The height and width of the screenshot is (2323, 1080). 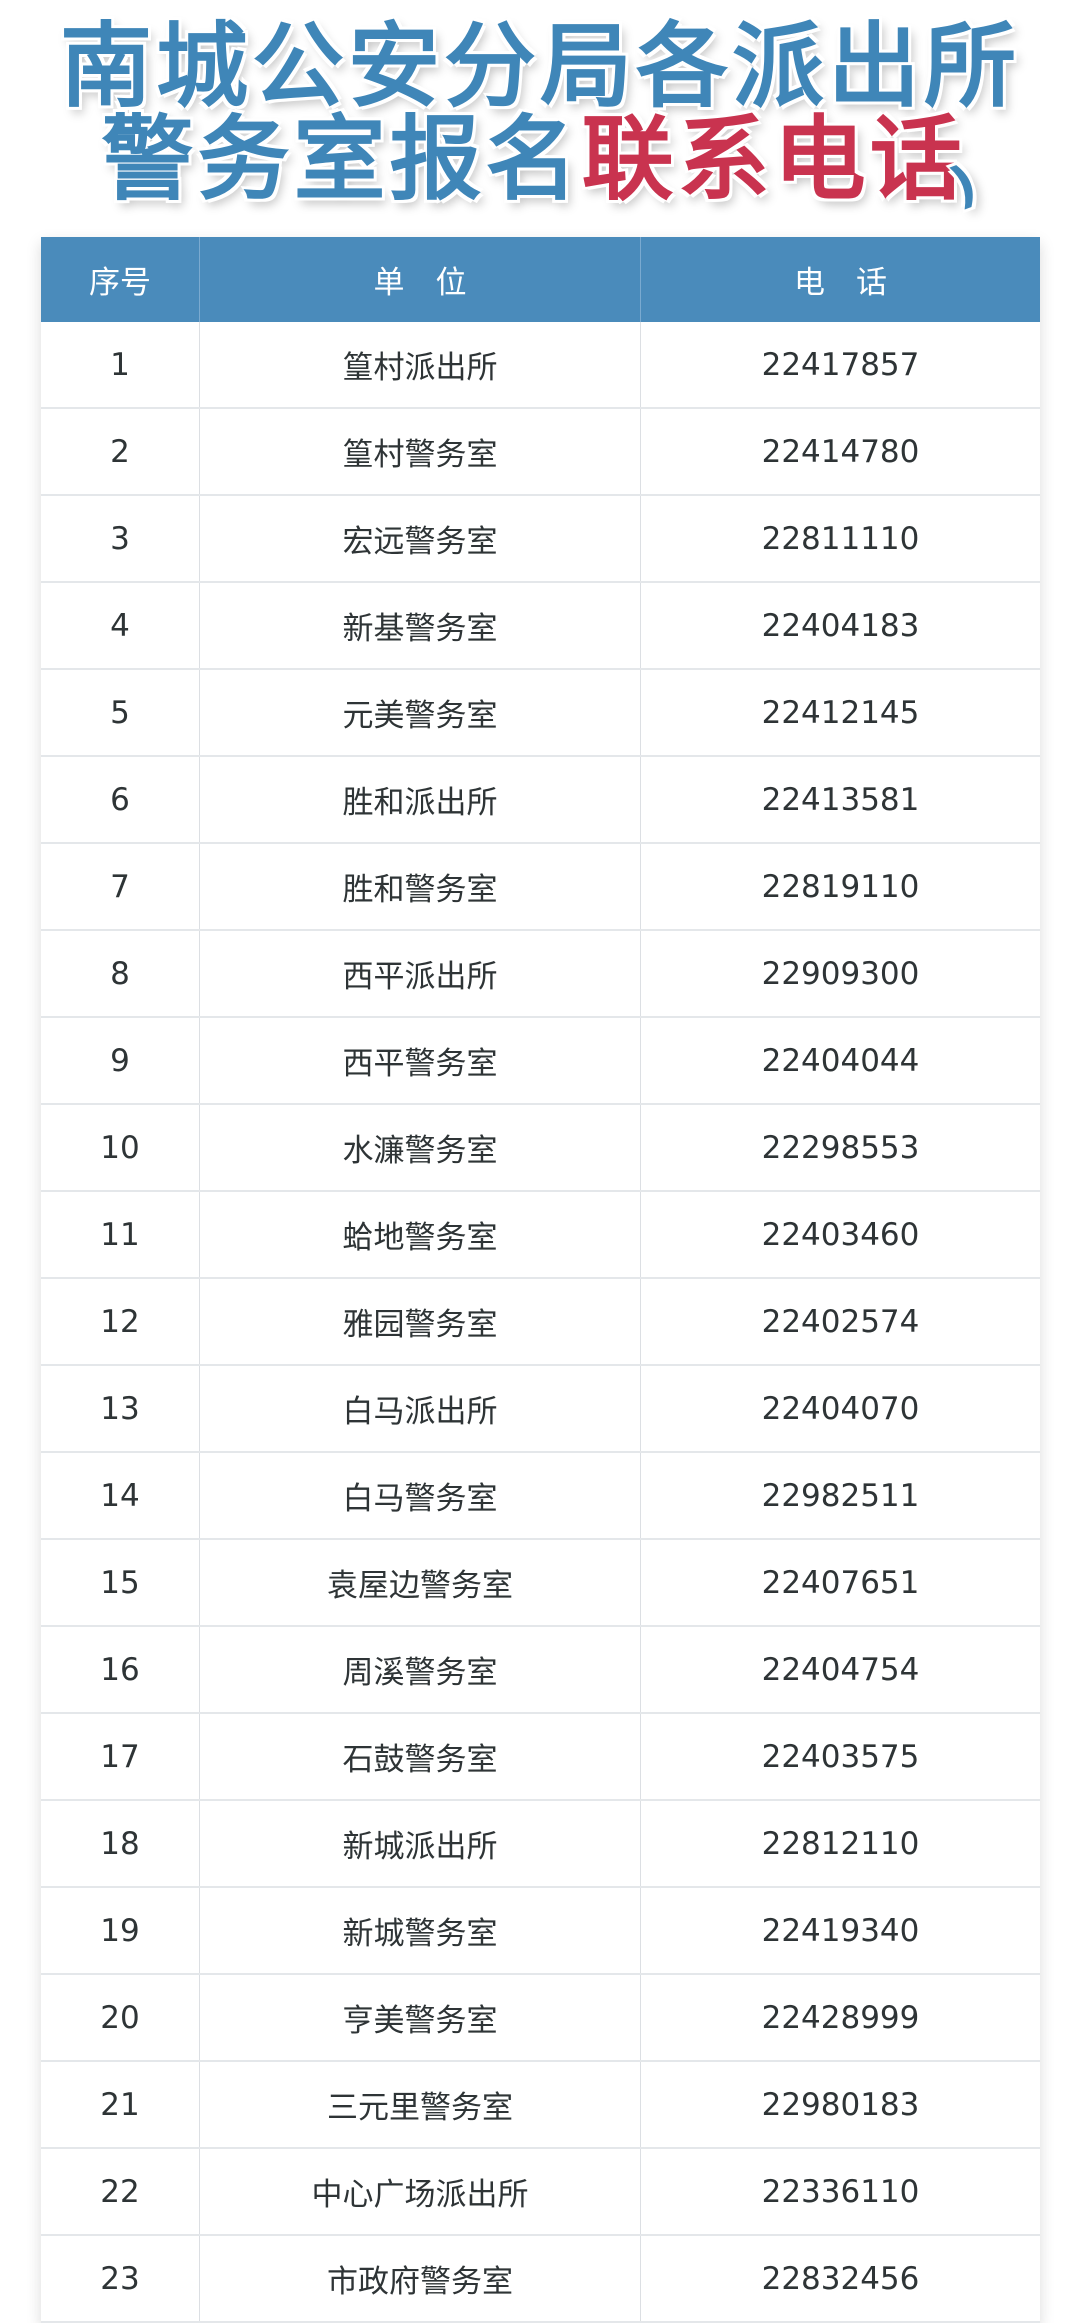 What do you see at coordinates (120, 886) in the screenshot?
I see `row-index: 7` at bounding box center [120, 886].